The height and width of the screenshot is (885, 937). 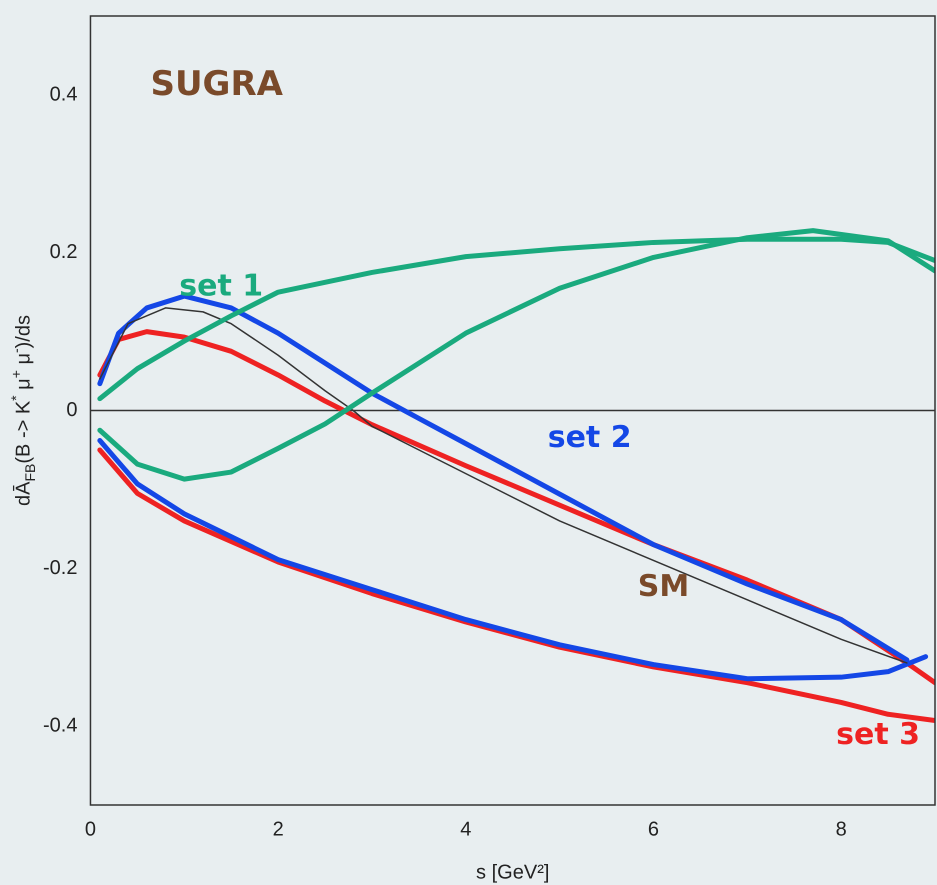 I want to click on y-tick-label: 0.4, so click(x=64, y=94).